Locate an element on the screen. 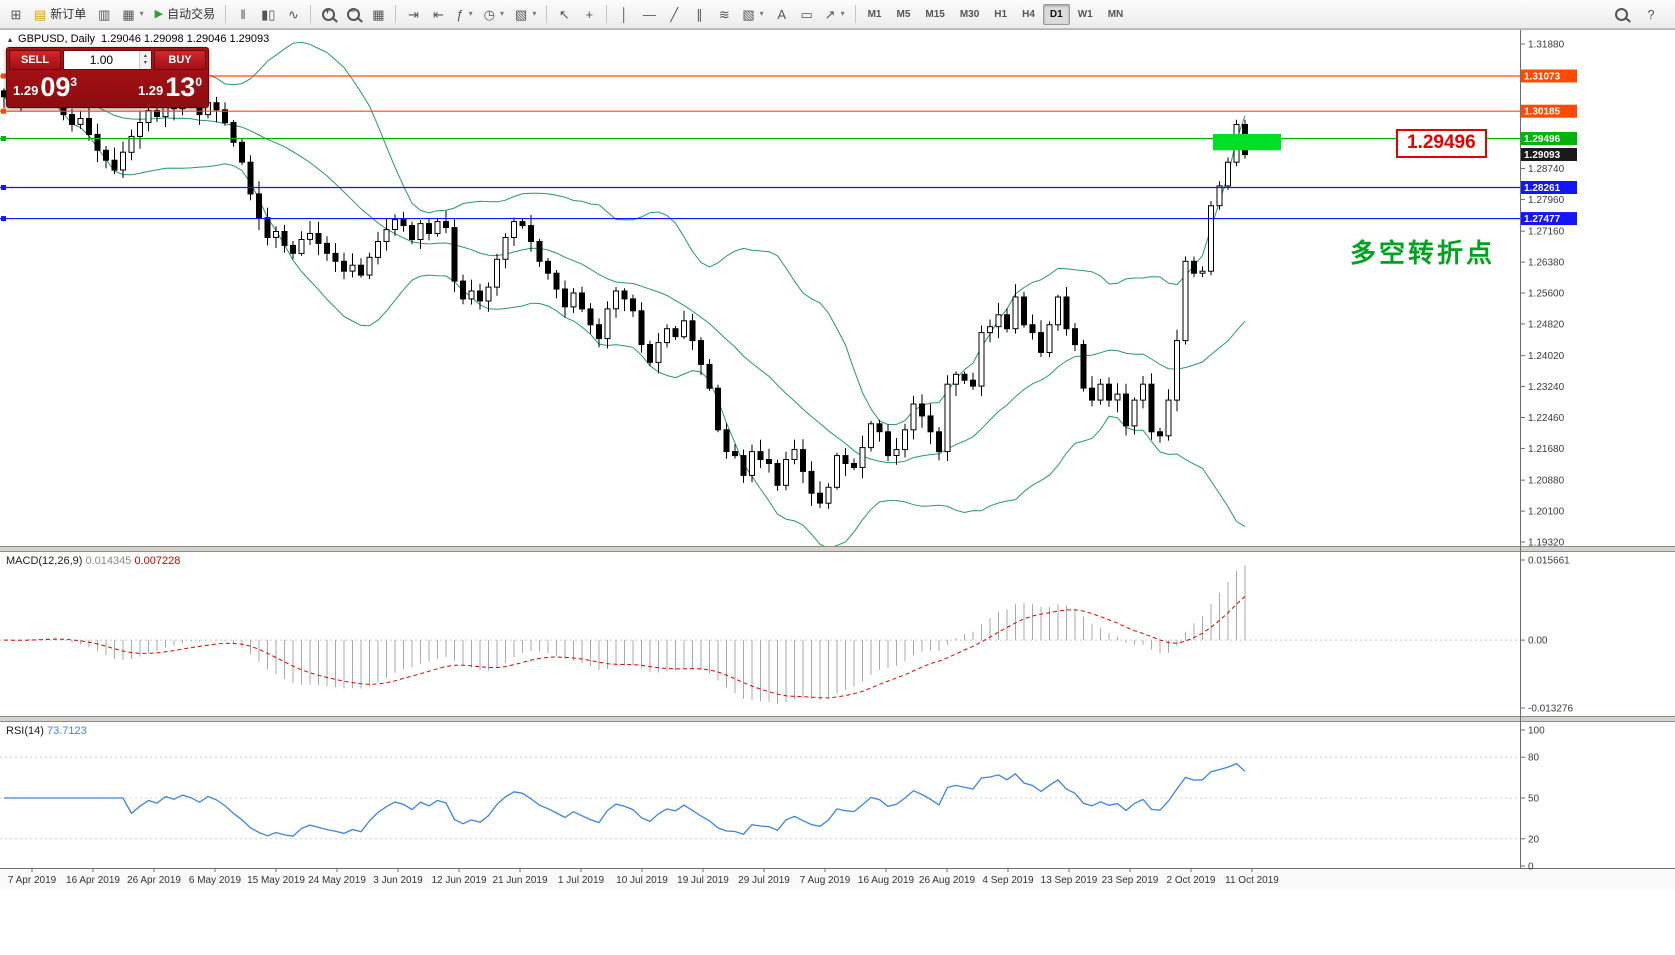  line-chart-button: ∿ is located at coordinates (293, 14).